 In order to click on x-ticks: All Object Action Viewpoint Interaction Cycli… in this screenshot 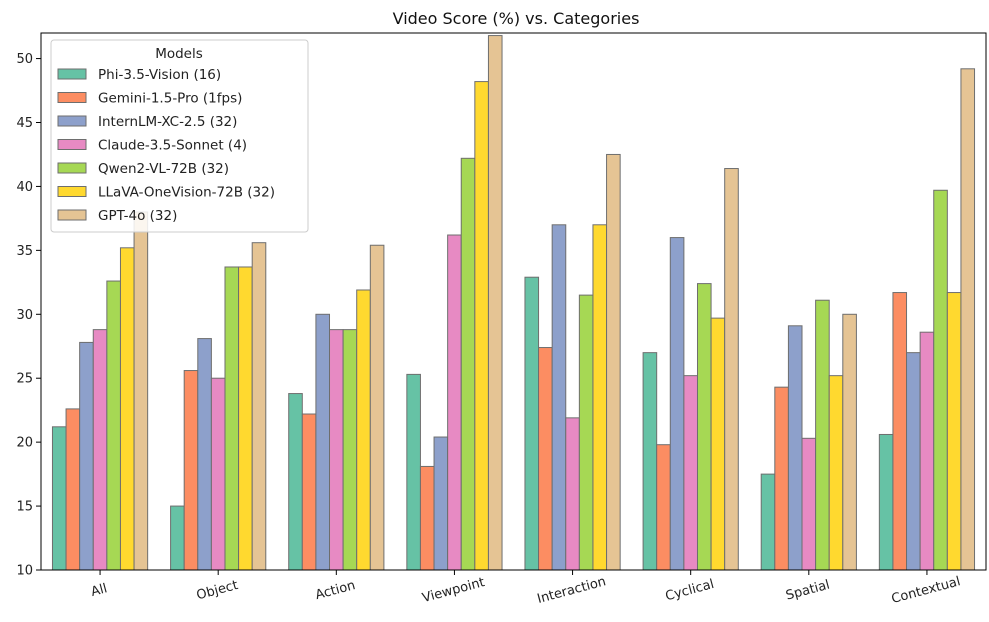, I will do `click(525, 588)`.